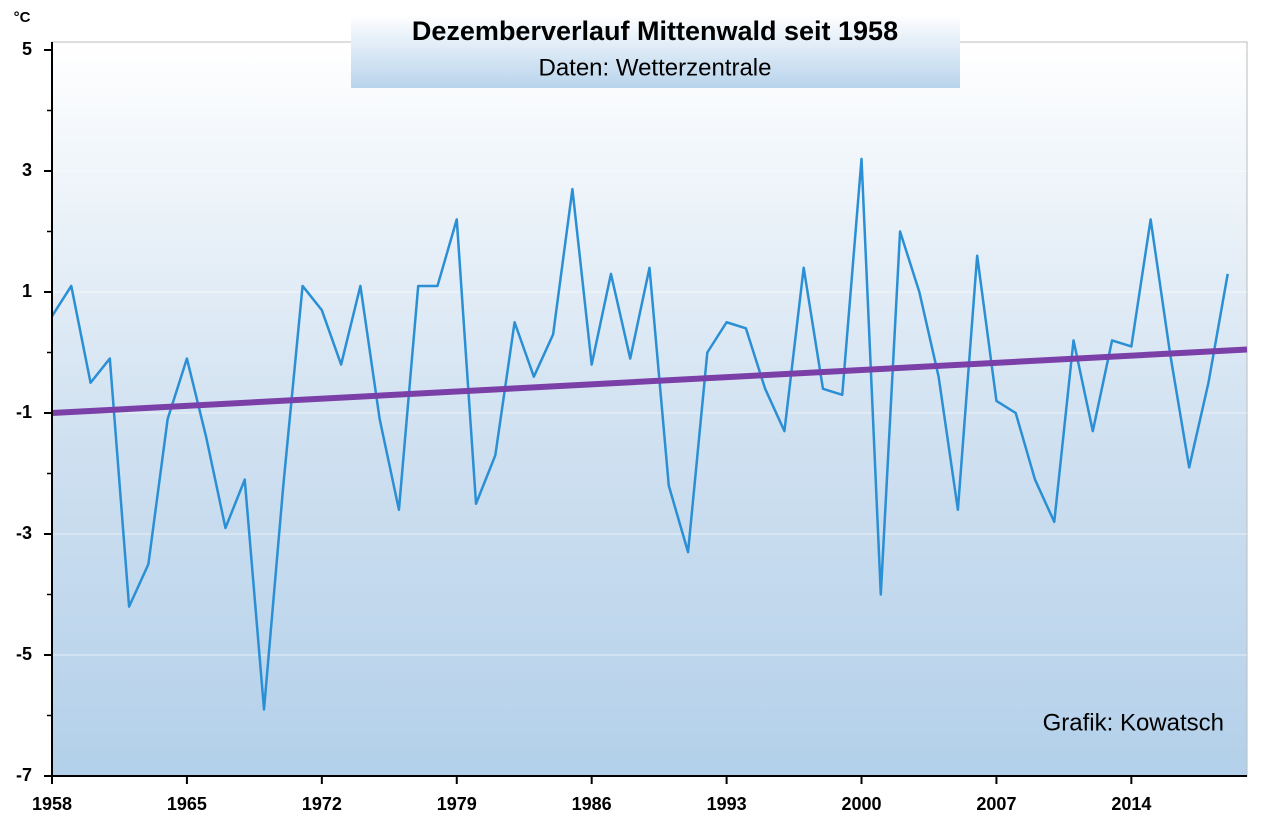 This screenshot has width=1281, height=829. Describe the element at coordinates (654, 67) in the screenshot. I see `chart-subtitle: Daten: Wetterzentrale` at that location.